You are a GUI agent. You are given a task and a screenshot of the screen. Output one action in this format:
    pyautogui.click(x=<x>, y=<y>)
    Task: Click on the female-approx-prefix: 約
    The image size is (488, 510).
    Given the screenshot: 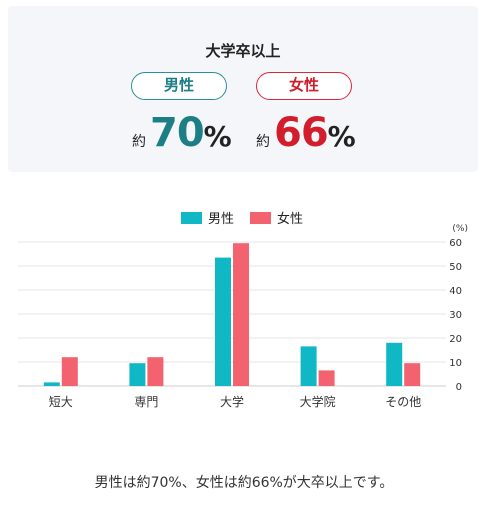 What is the action you would take?
    pyautogui.click(x=263, y=142)
    